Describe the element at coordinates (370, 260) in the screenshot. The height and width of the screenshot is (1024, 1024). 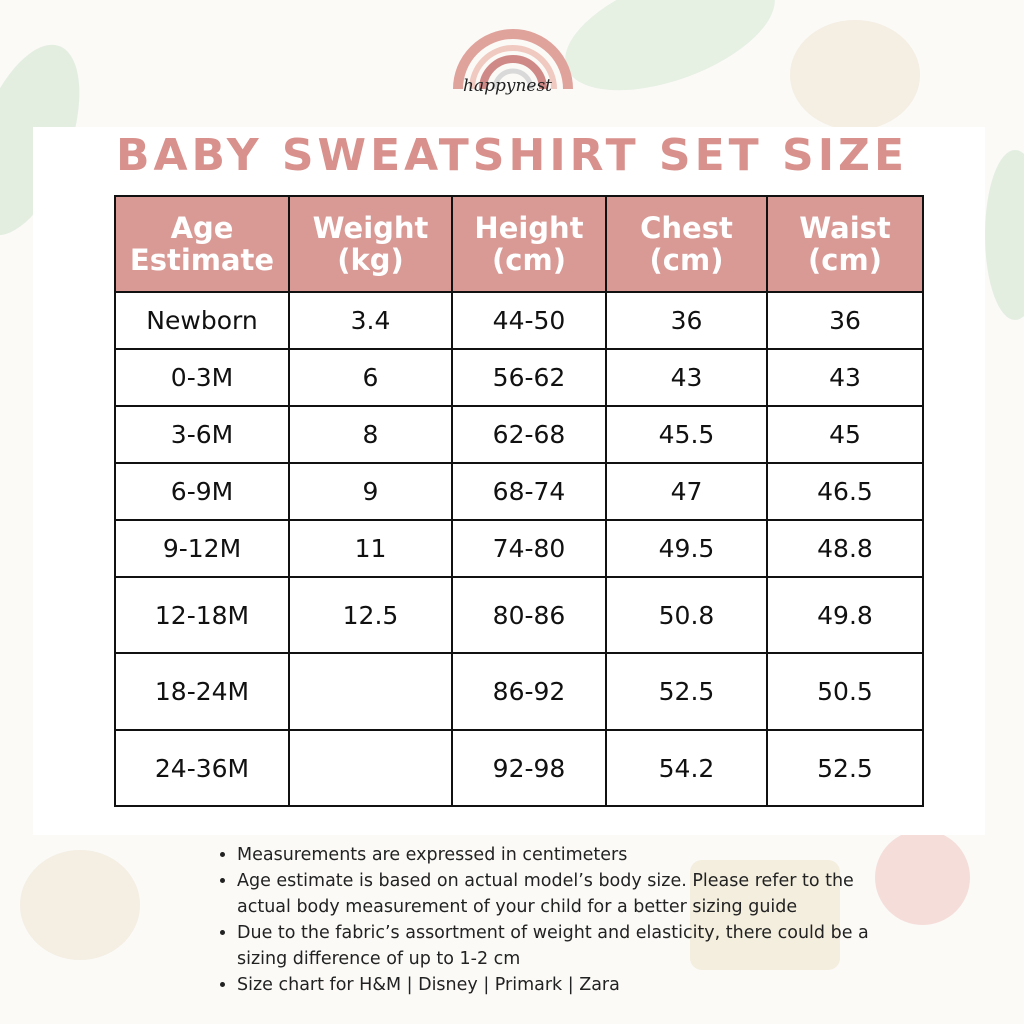
I see `column-header-line: (kg)` at that location.